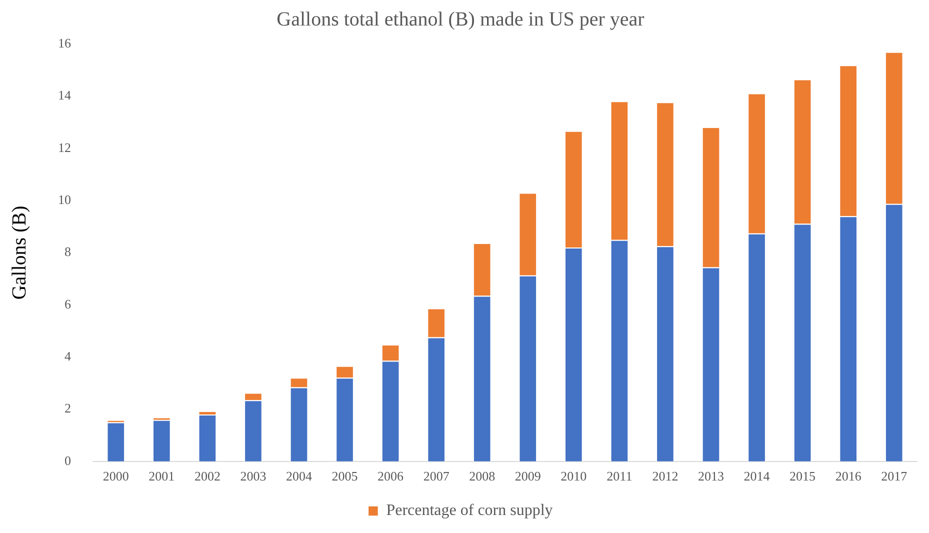 The image size is (929, 533). I want to click on y-tick-label: 4, so click(68, 356).